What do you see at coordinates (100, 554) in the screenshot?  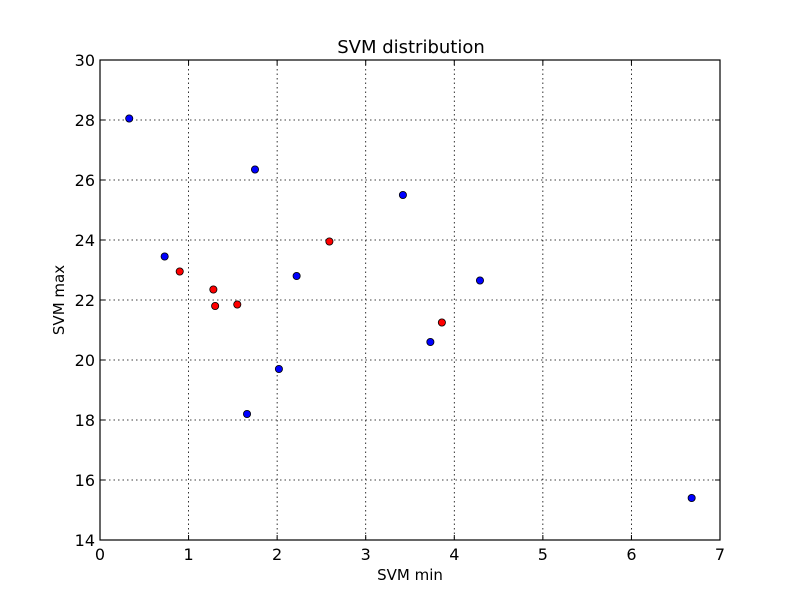 I see `x-tick-label: 0` at bounding box center [100, 554].